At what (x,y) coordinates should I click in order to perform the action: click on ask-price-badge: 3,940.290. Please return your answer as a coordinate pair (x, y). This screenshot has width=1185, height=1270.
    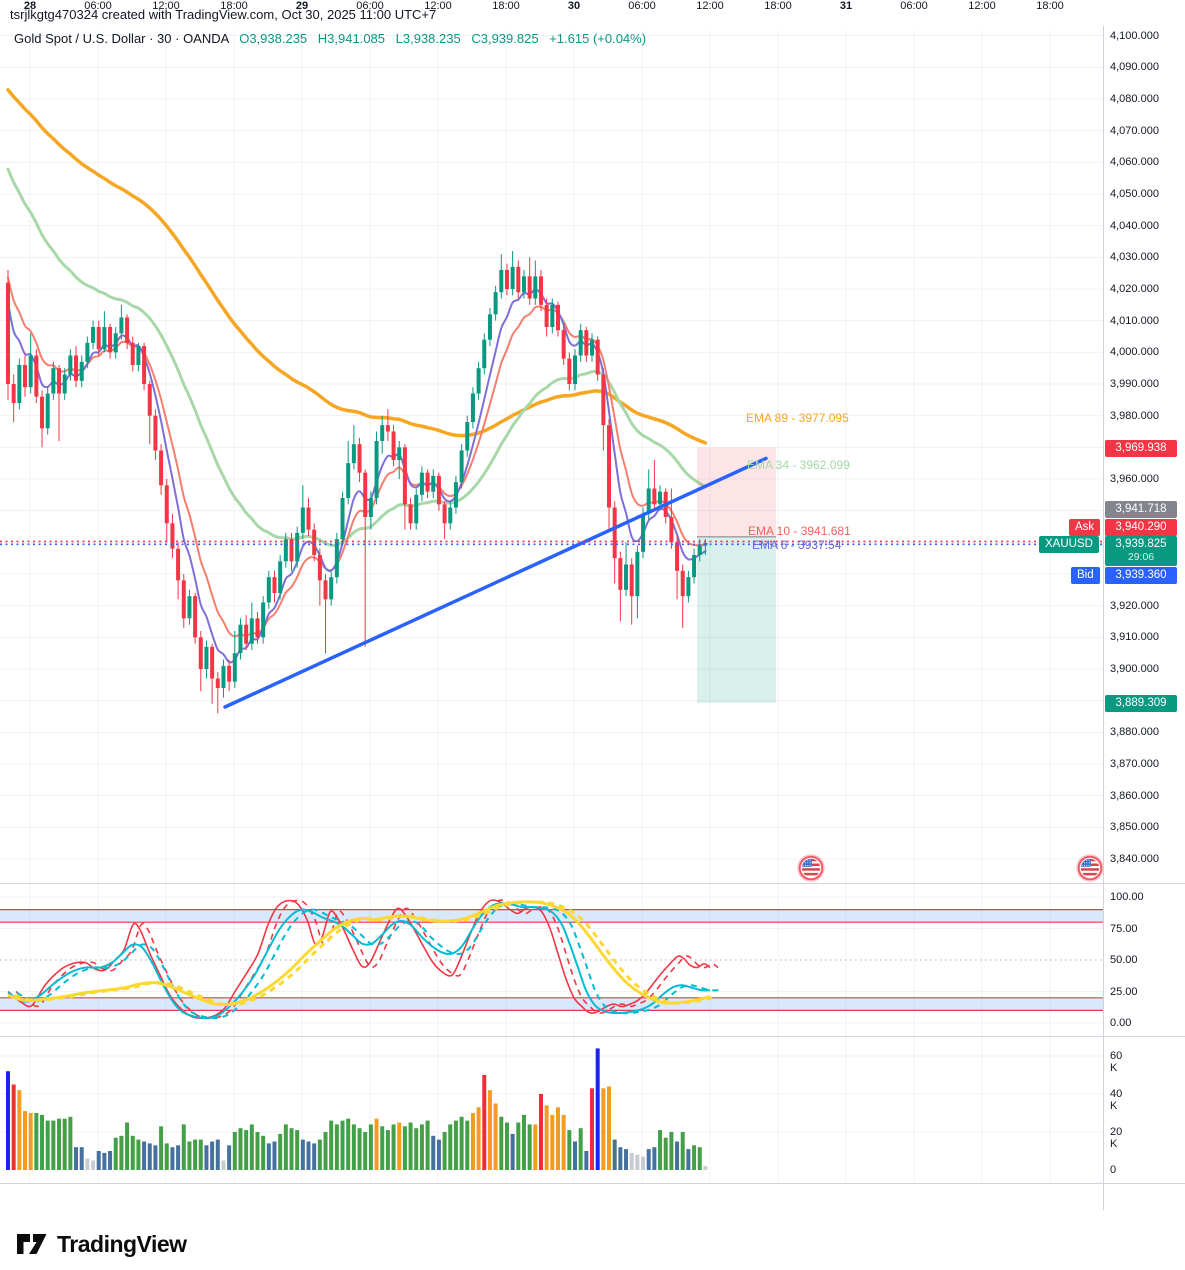
    Looking at the image, I should click on (1141, 527).